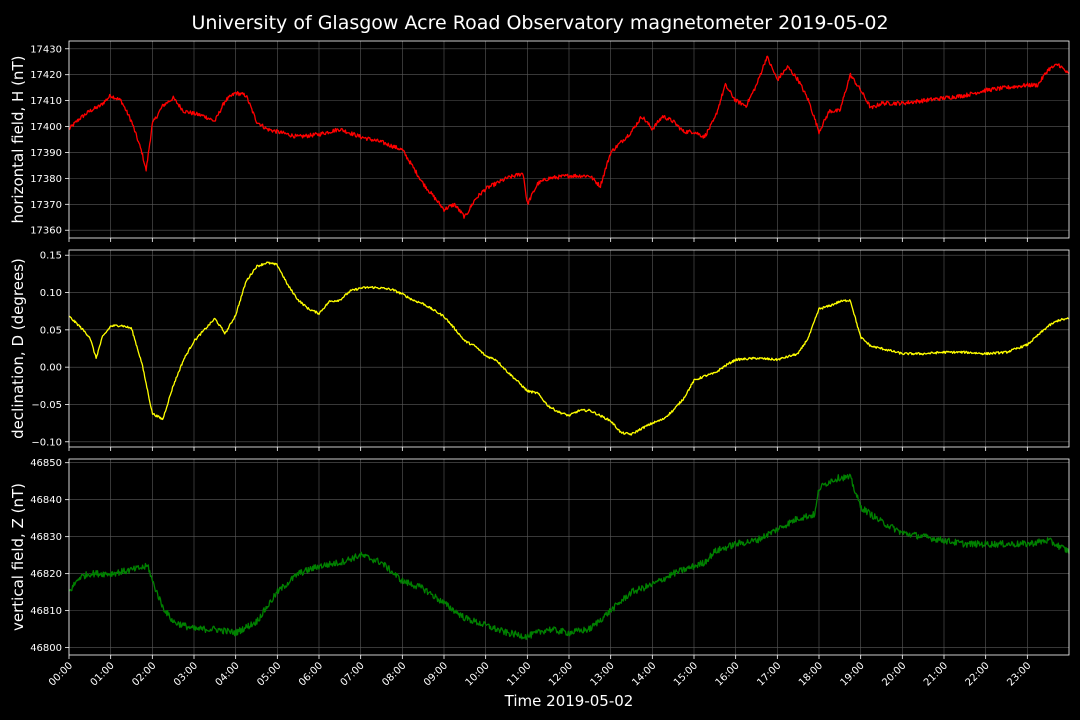 Image resolution: width=1080 pixels, height=720 pixels. What do you see at coordinates (46, 574) in the screenshot?
I see `y-tick-label: 46820` at bounding box center [46, 574].